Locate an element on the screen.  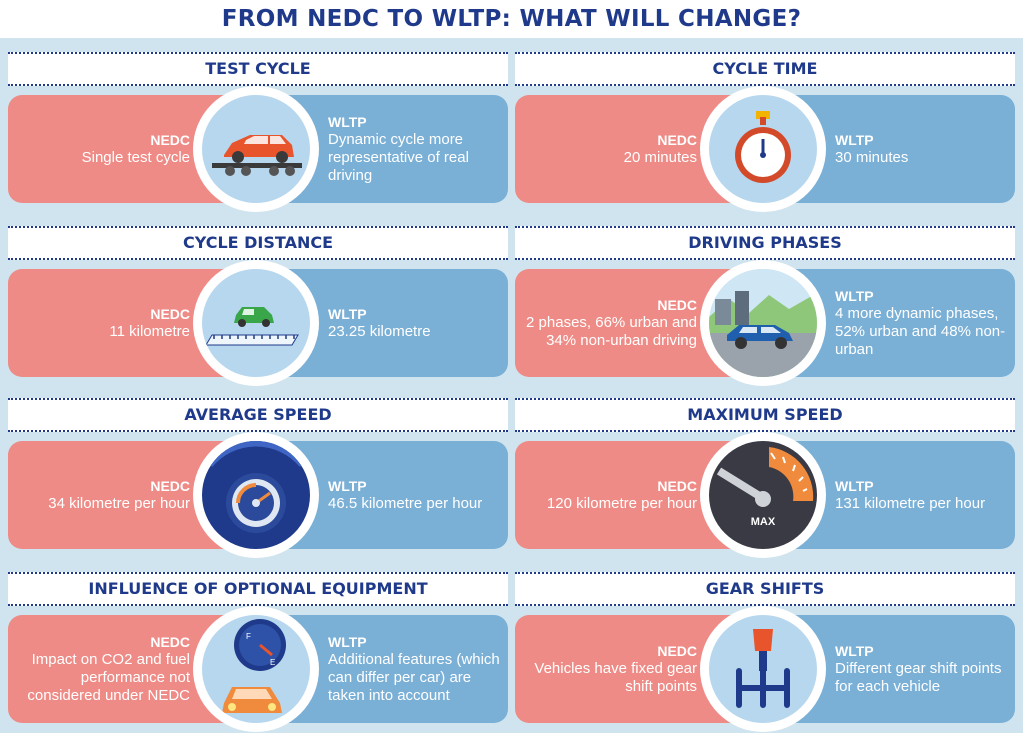
nedc-text: 34 kilometre per hour is located at coordinates (119, 503).